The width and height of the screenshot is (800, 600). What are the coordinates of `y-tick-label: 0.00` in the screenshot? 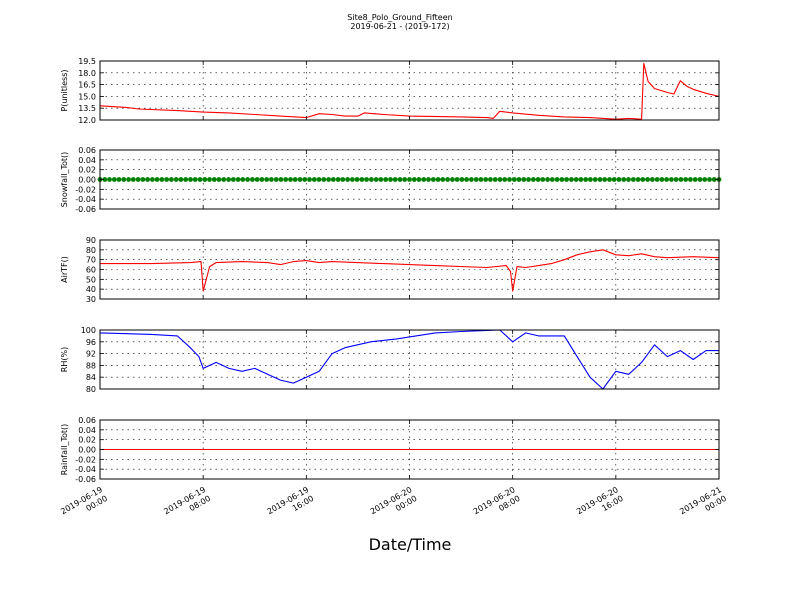 It's located at (87, 450).